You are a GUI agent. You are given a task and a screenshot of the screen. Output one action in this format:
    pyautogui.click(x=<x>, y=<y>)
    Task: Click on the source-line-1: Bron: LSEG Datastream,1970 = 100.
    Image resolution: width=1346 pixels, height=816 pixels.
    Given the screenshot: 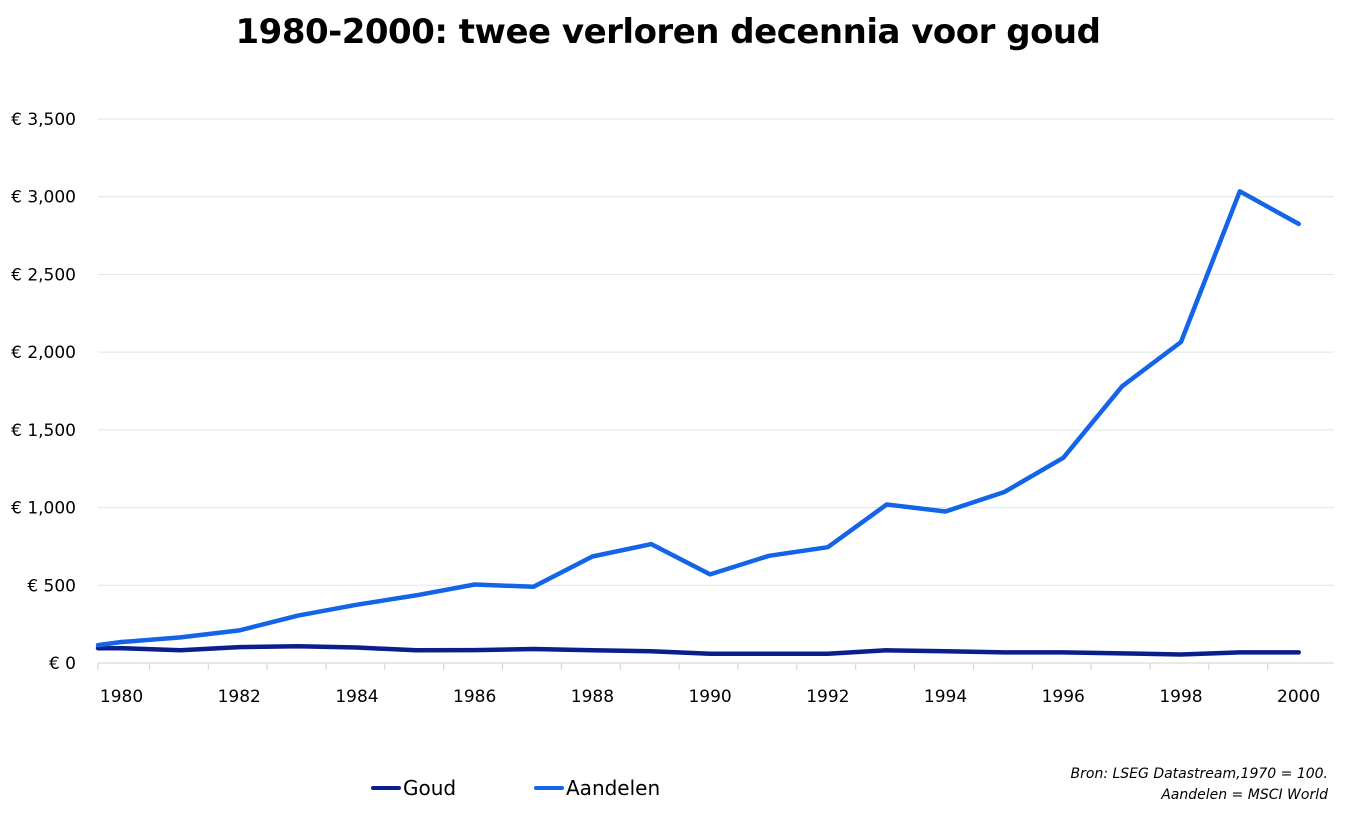 What is the action you would take?
    pyautogui.click(x=1199, y=774)
    